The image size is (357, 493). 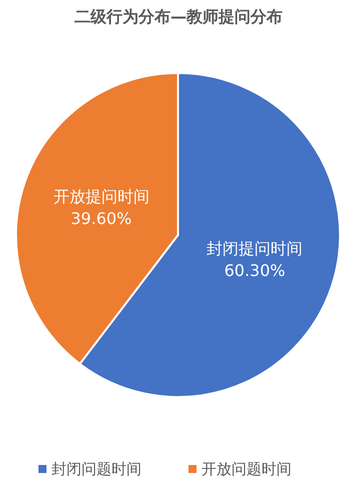 I want to click on legend-label: 封闭问题时间, so click(x=97, y=469).